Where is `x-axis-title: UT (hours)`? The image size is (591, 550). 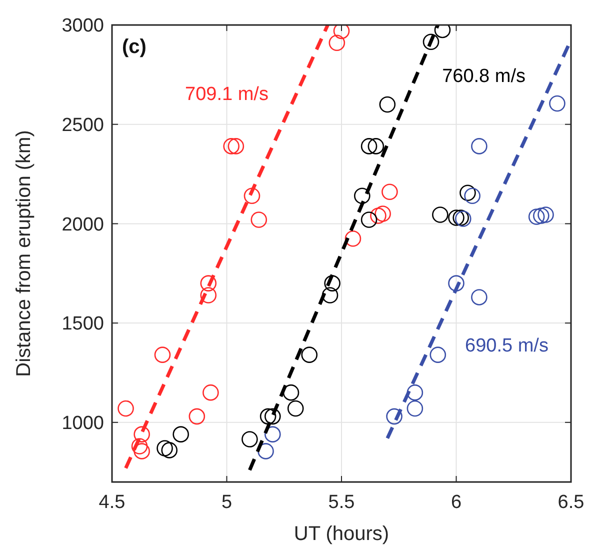 x-axis-title: UT (hours) is located at coordinates (342, 534).